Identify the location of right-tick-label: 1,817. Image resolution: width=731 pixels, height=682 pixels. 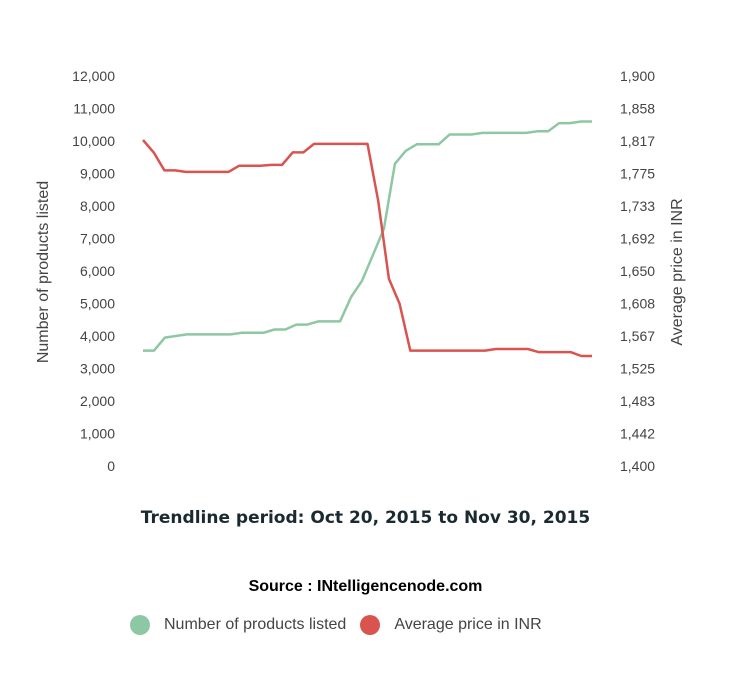
(637, 141).